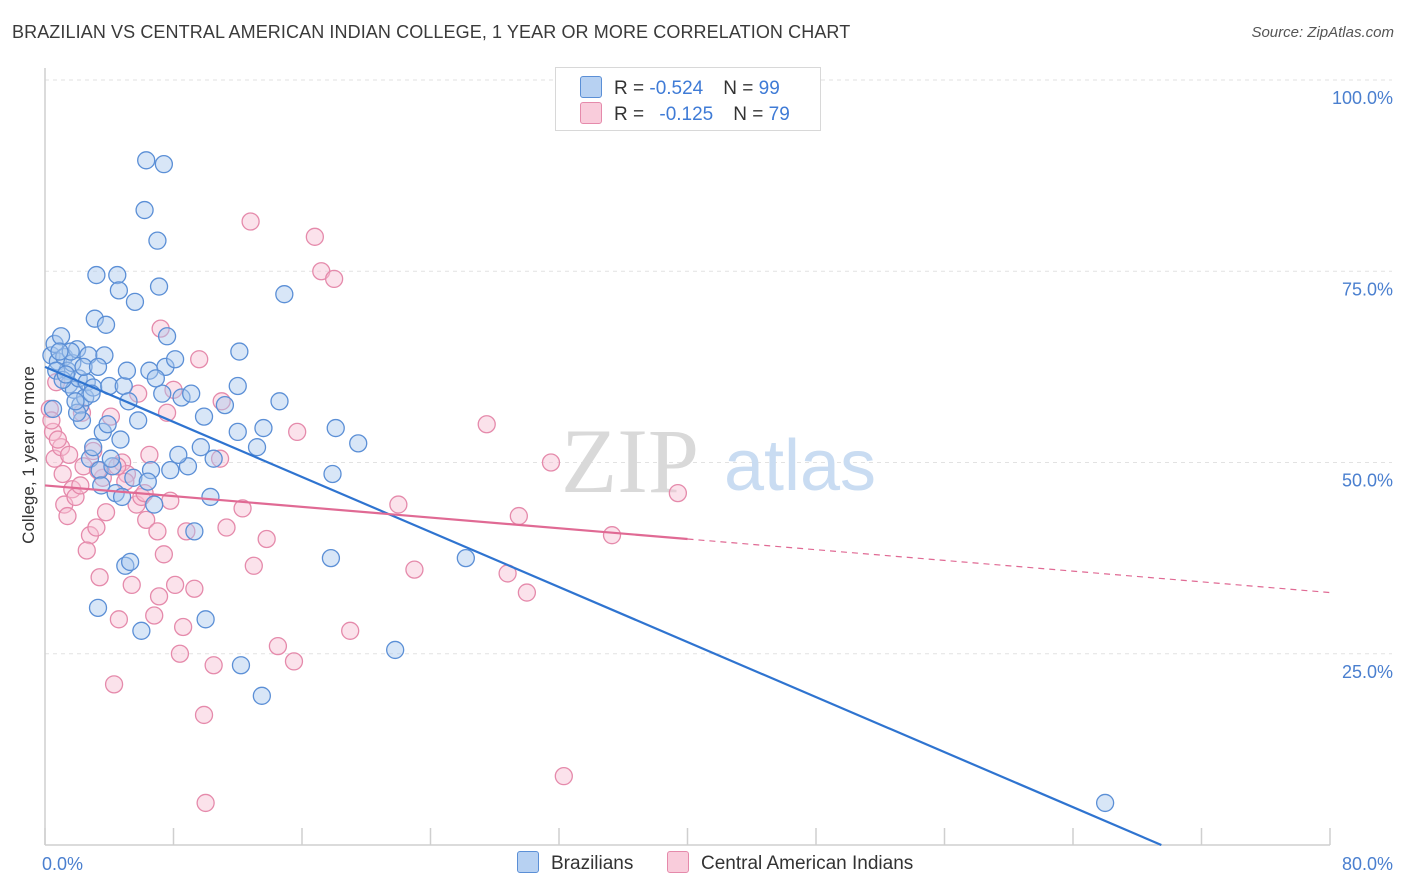 This screenshot has height=892, width=1406. I want to click on x-tick-label: 80.0%, so click(1367, 864).